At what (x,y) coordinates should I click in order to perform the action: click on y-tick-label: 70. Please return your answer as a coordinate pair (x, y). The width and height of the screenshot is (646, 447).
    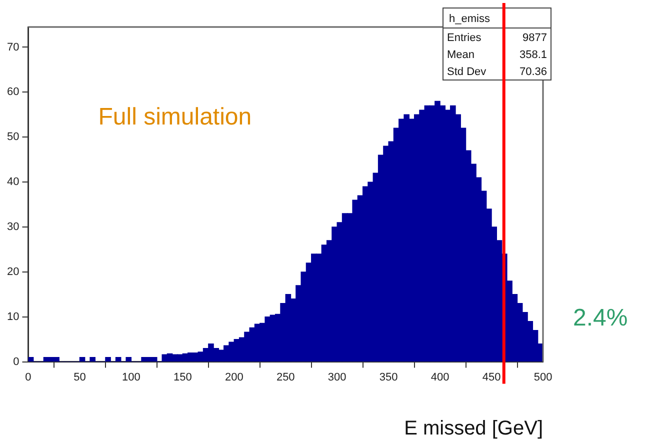
    Looking at the image, I should click on (13, 47).